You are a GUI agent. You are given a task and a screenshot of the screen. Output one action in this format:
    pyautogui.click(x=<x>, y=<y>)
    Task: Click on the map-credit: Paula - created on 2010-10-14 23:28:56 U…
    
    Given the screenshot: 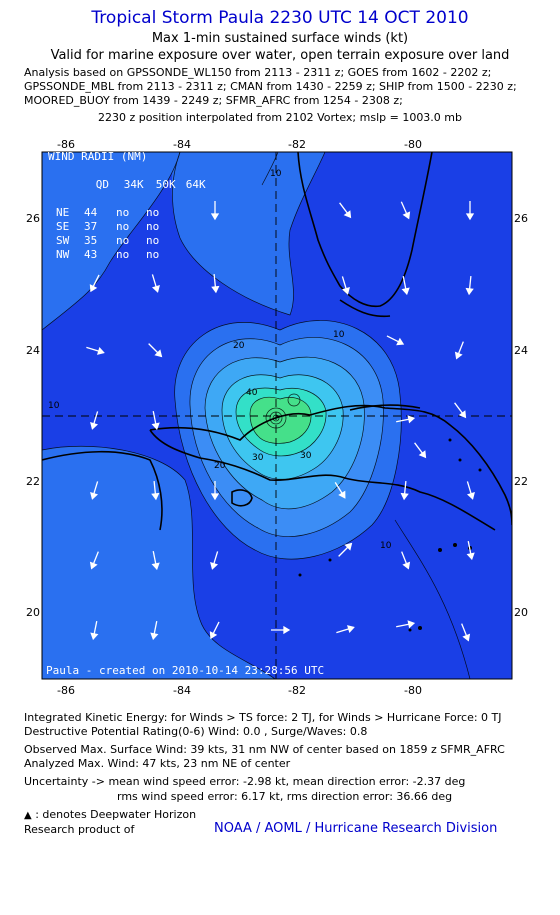 What is the action you would take?
    pyautogui.click(x=185, y=670)
    